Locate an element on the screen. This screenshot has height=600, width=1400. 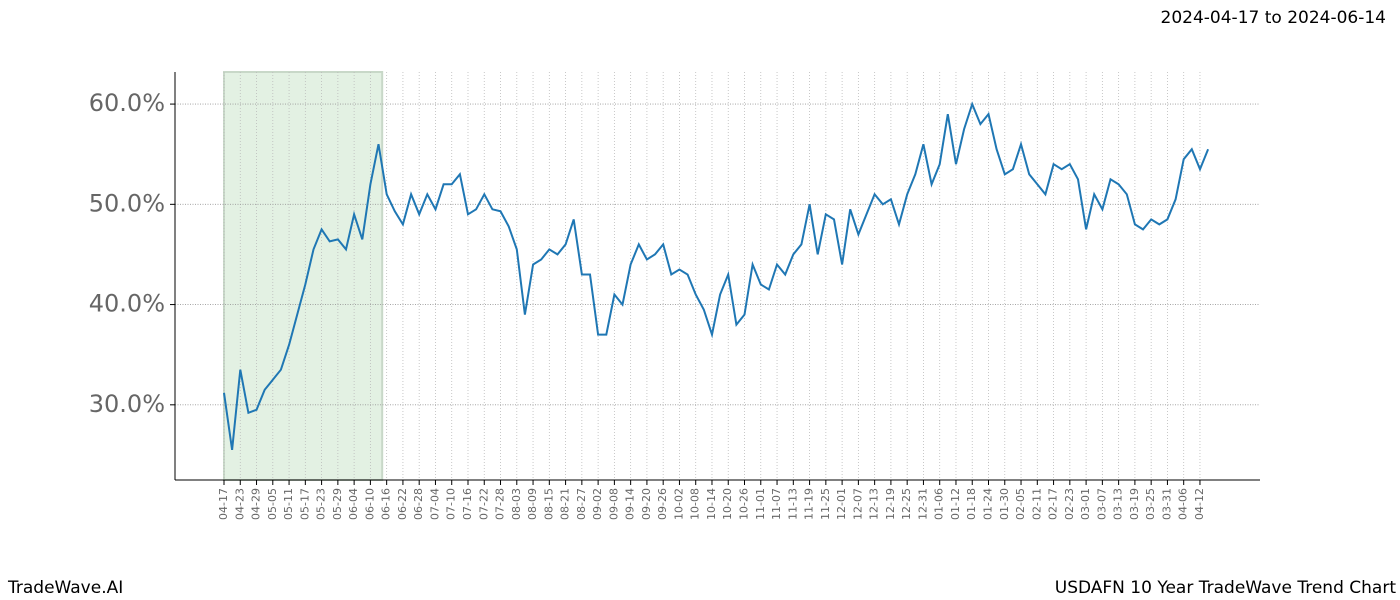
x-tick-label: 03-13 is located at coordinates (1118, 504).